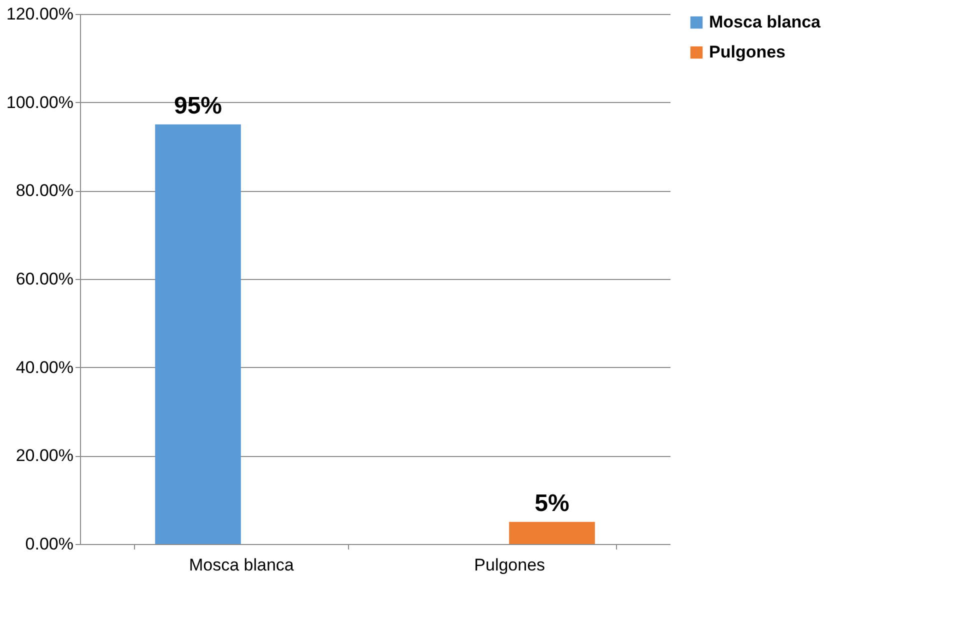 The image size is (966, 630). Describe the element at coordinates (40, 14) in the screenshot. I see `y-tick-label: 120.00%` at that location.